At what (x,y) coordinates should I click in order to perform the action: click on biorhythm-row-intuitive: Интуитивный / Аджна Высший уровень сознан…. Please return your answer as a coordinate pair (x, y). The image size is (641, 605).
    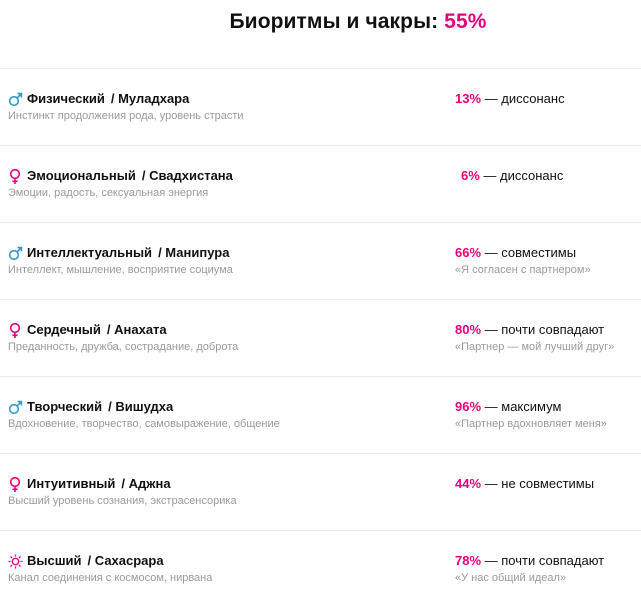
    Looking at the image, I should click on (320, 491).